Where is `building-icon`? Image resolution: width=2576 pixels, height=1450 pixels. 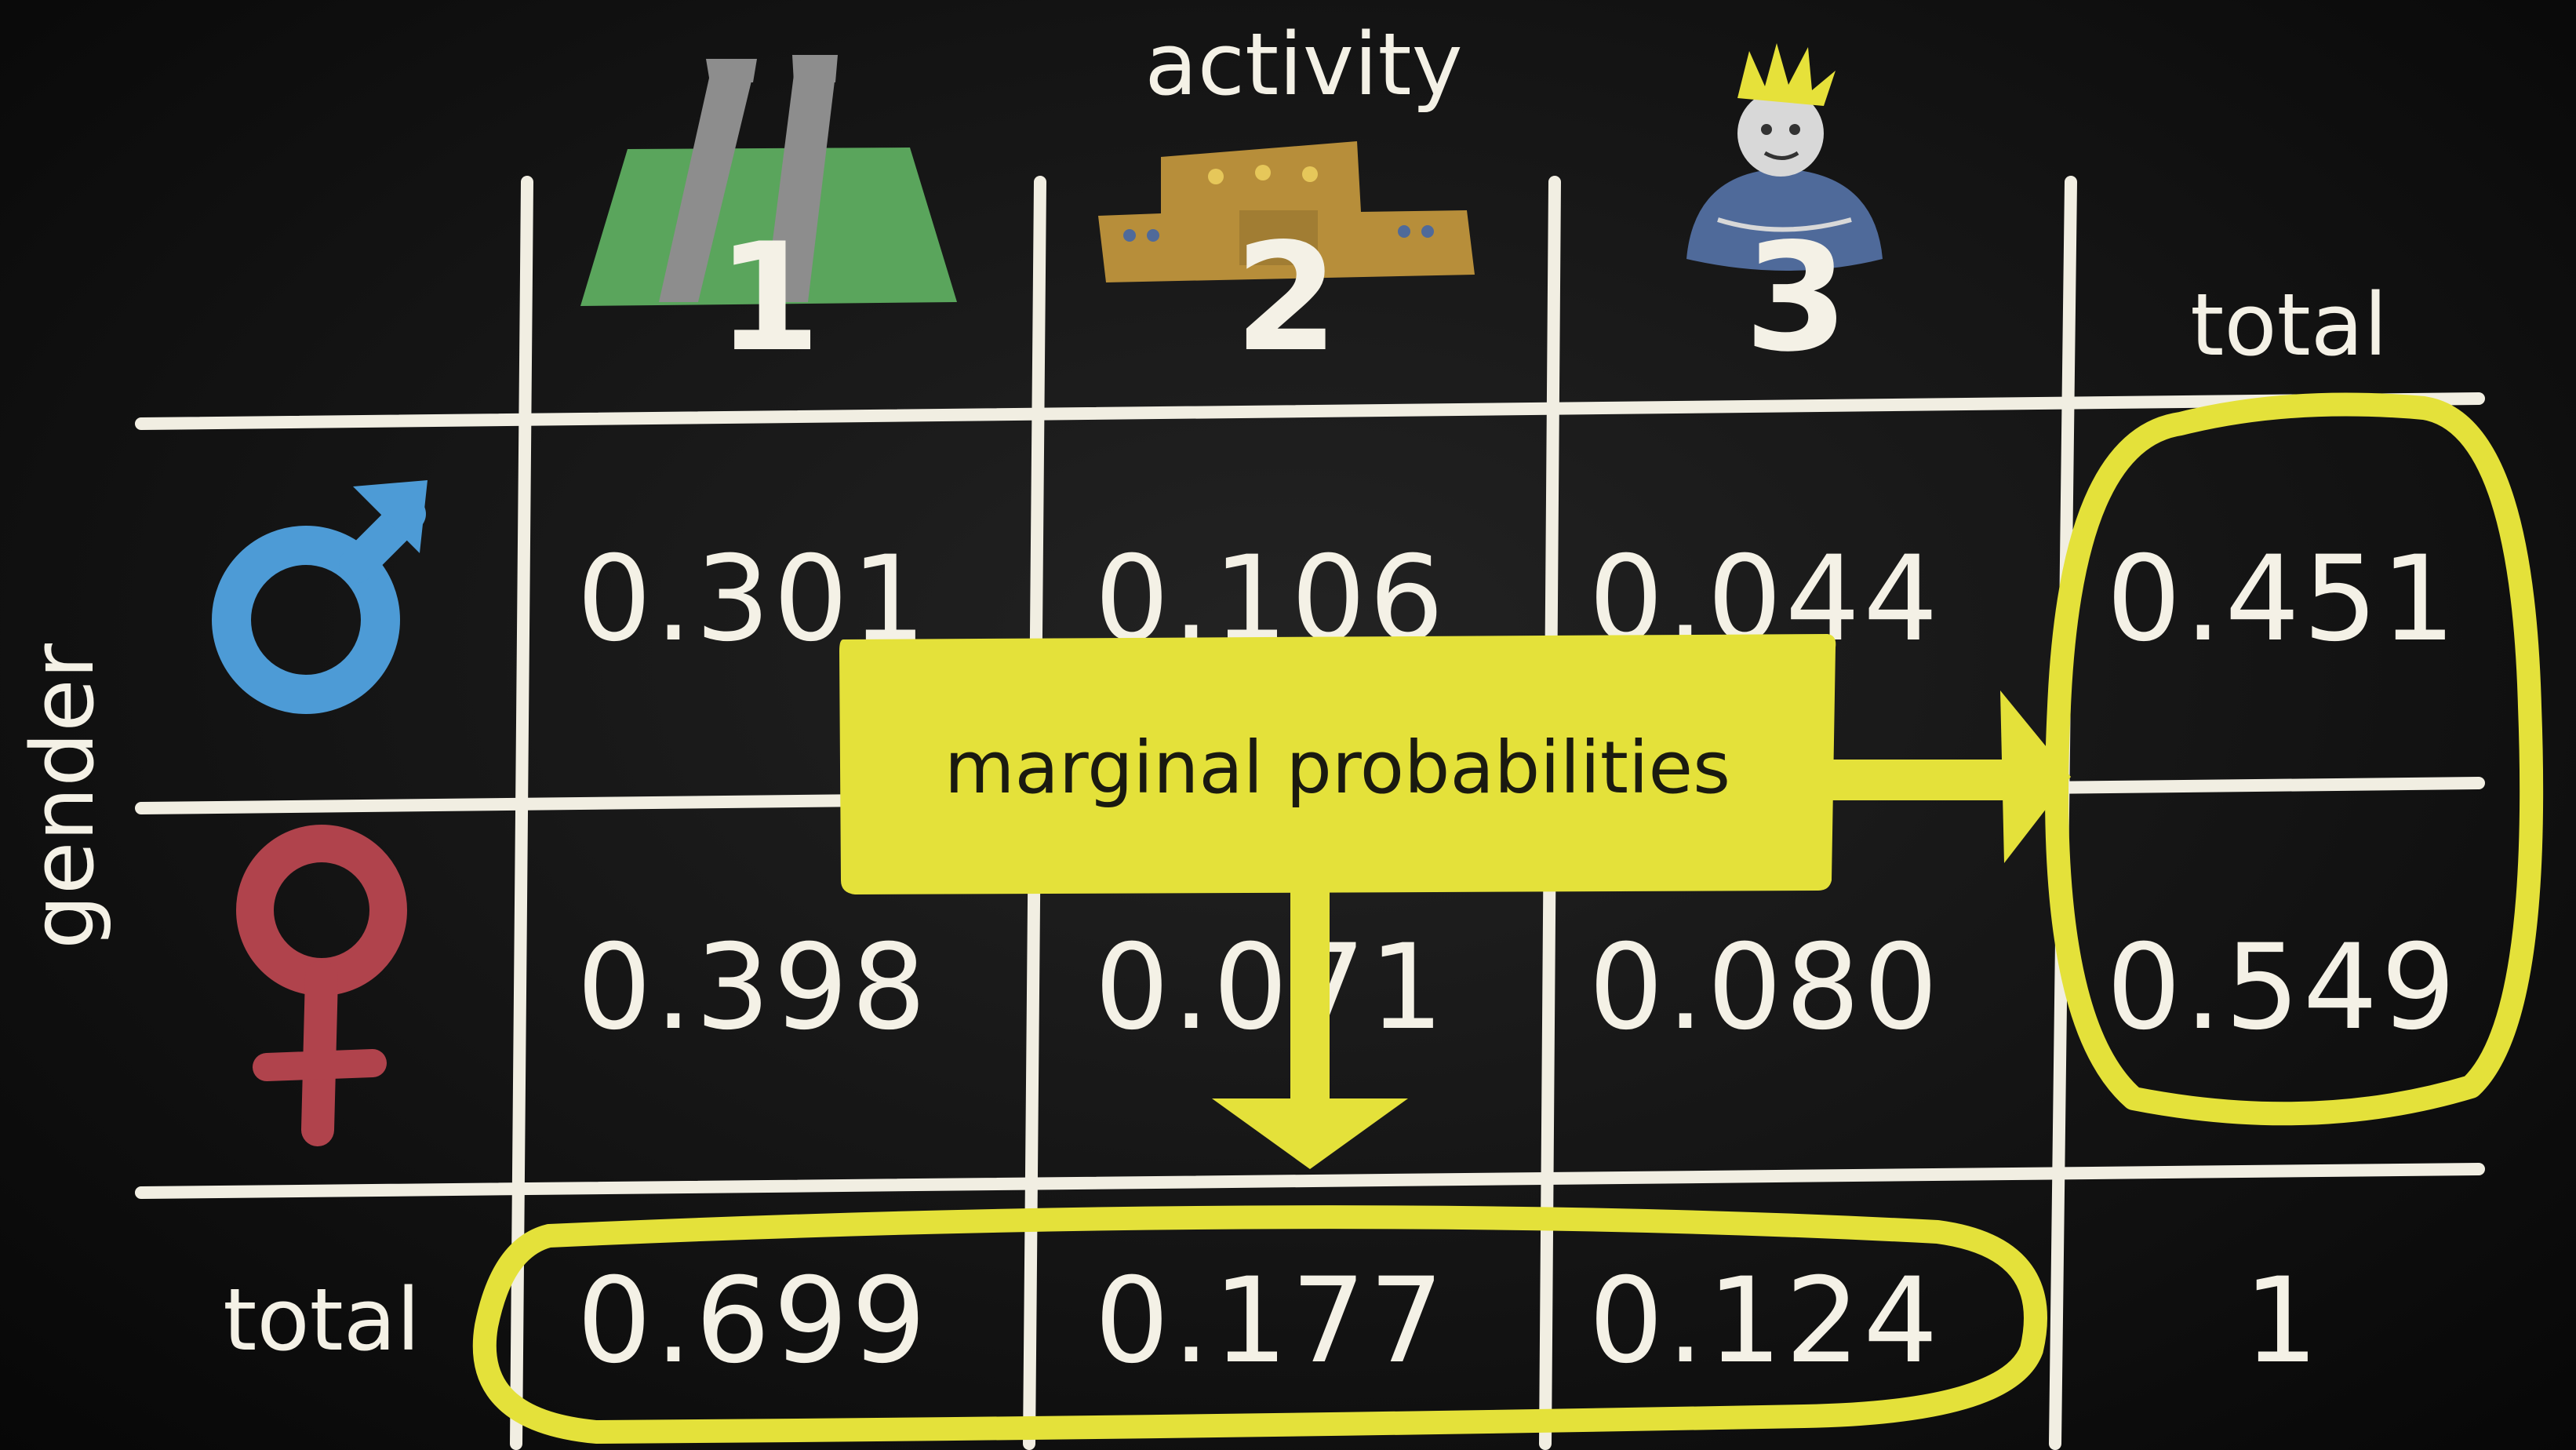
building-icon is located at coordinates (1286, 211).